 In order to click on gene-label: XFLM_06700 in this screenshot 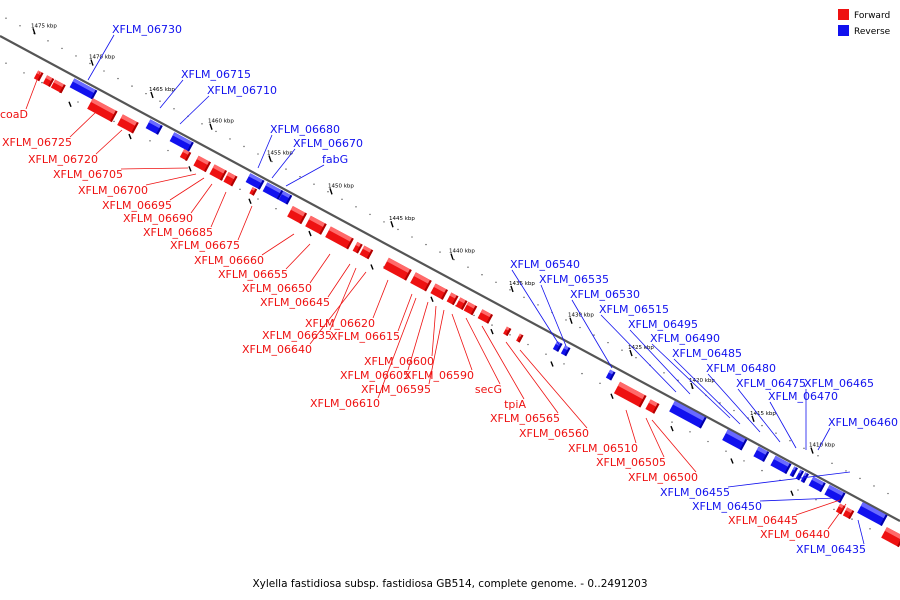, I will do `click(113, 190)`.